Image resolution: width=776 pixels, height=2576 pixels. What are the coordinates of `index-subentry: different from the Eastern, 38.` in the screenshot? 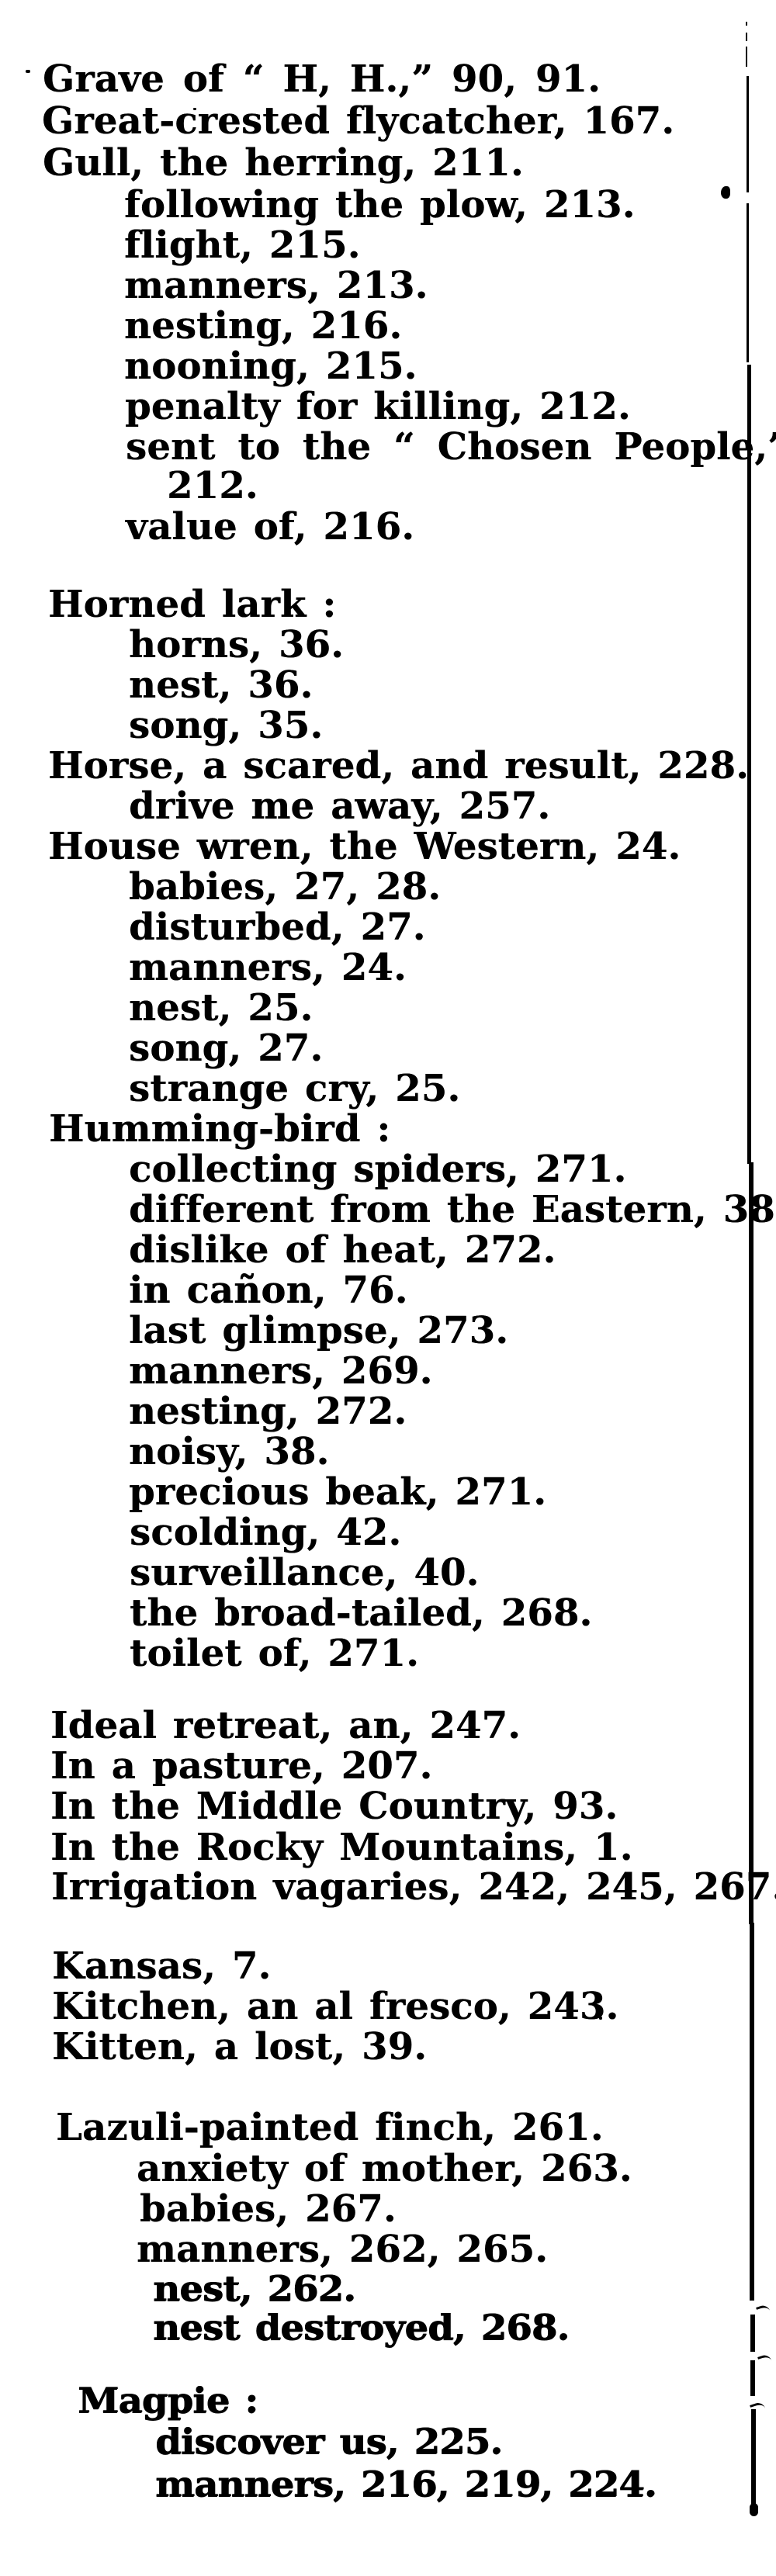 It's located at (452, 1209).